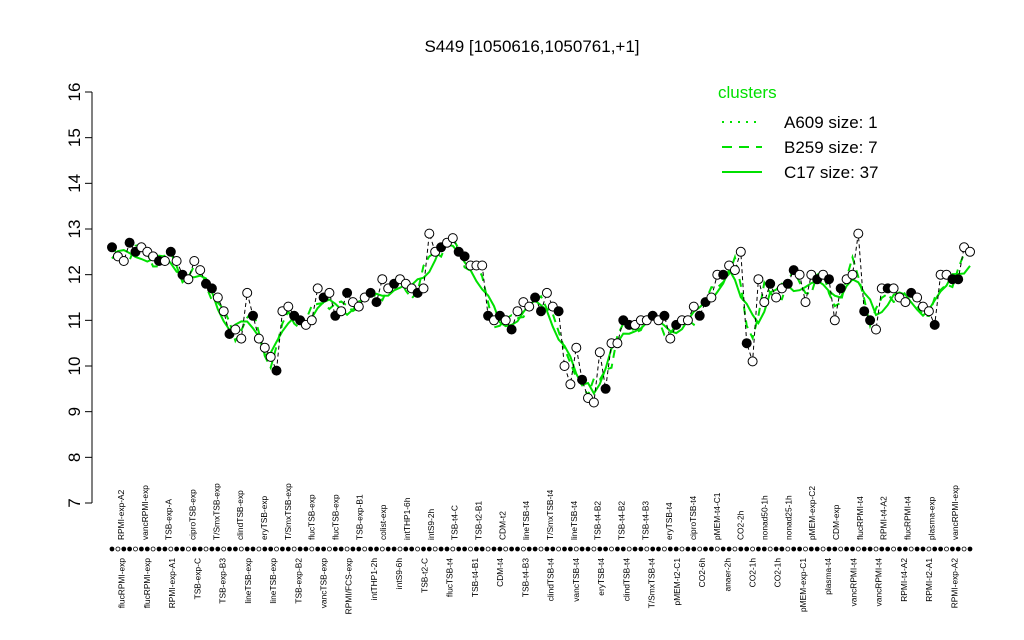  What do you see at coordinates (693, 517) in the screenshot?
I see `category-label: ciproTSB-t4` at bounding box center [693, 517].